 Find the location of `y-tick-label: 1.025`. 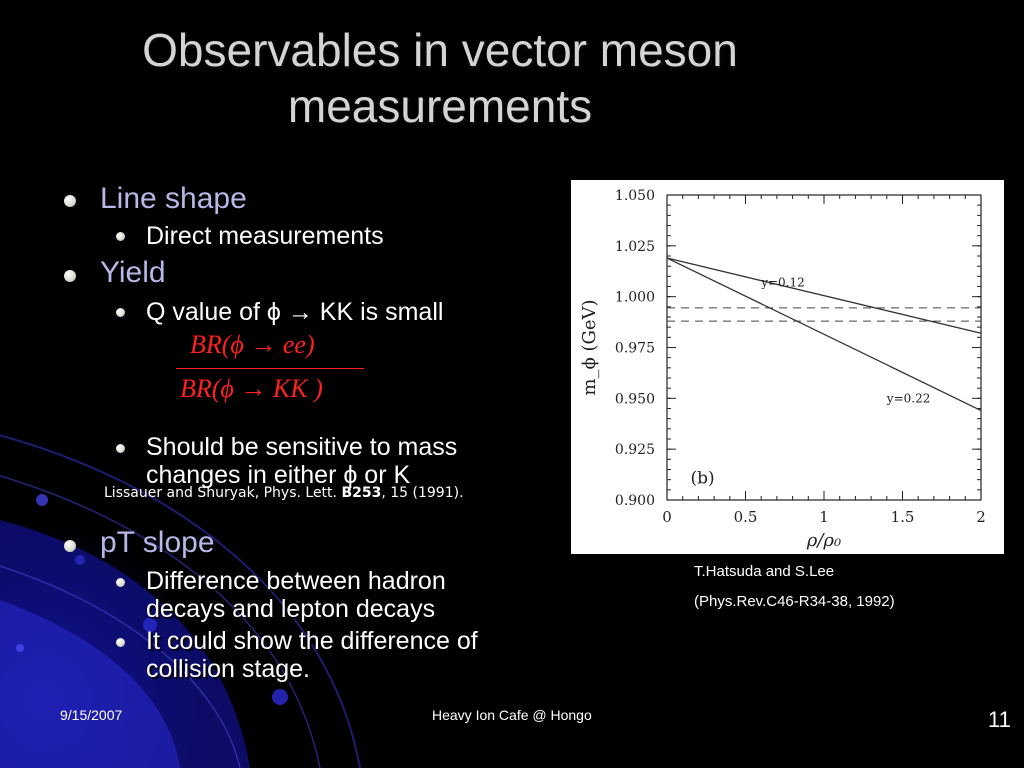

y-tick-label: 1.025 is located at coordinates (635, 247).